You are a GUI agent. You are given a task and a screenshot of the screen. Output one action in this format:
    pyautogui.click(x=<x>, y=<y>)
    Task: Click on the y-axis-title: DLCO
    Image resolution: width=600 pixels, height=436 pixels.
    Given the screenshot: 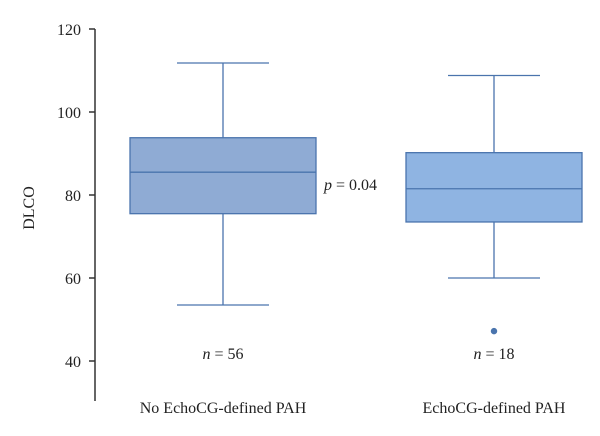 What is the action you would take?
    pyautogui.click(x=29, y=208)
    